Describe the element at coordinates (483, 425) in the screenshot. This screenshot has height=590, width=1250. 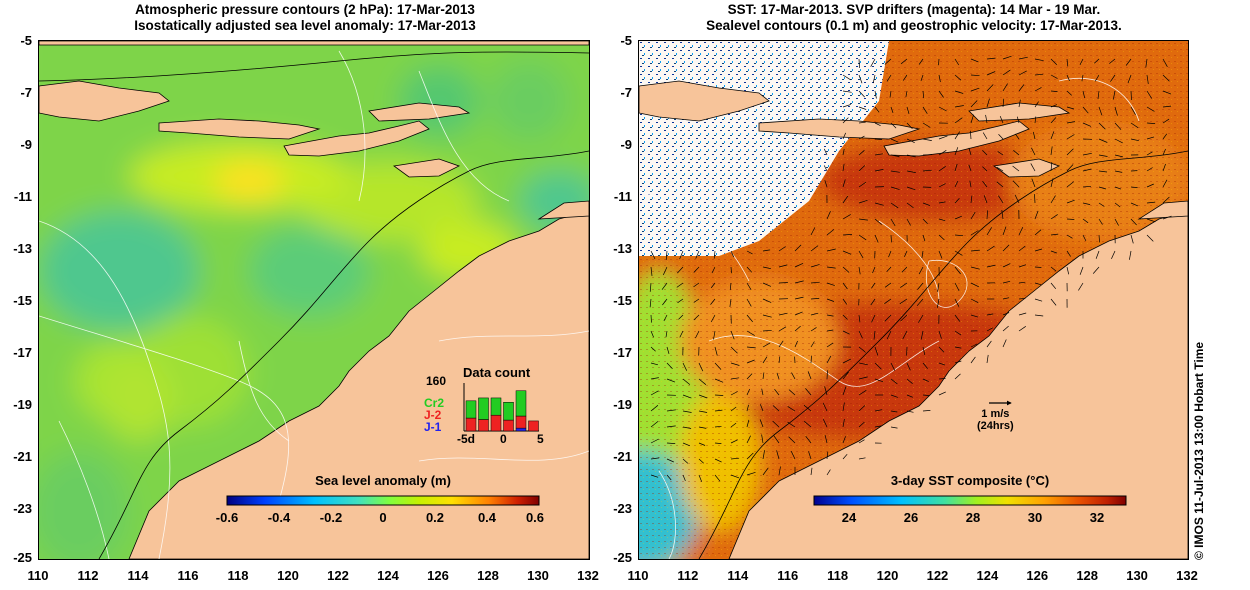
I see `data-count-bar-segment` at that location.